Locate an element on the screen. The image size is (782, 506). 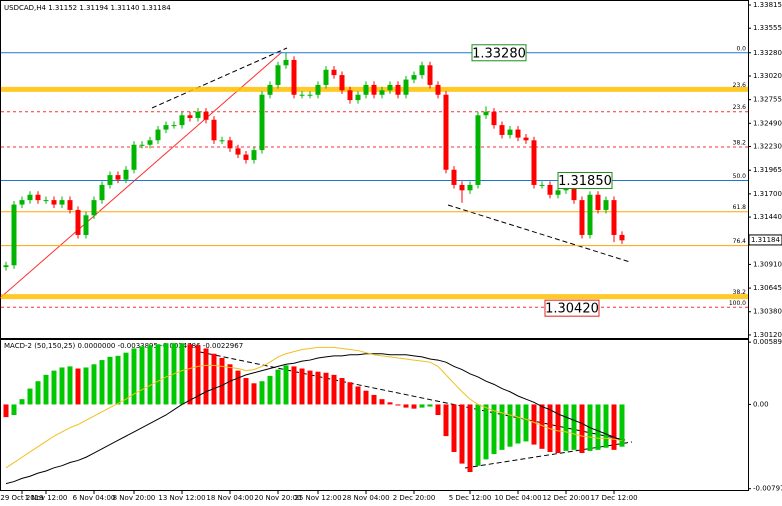
x-tick-label: 20 Nov 20:00 is located at coordinates (277, 498).